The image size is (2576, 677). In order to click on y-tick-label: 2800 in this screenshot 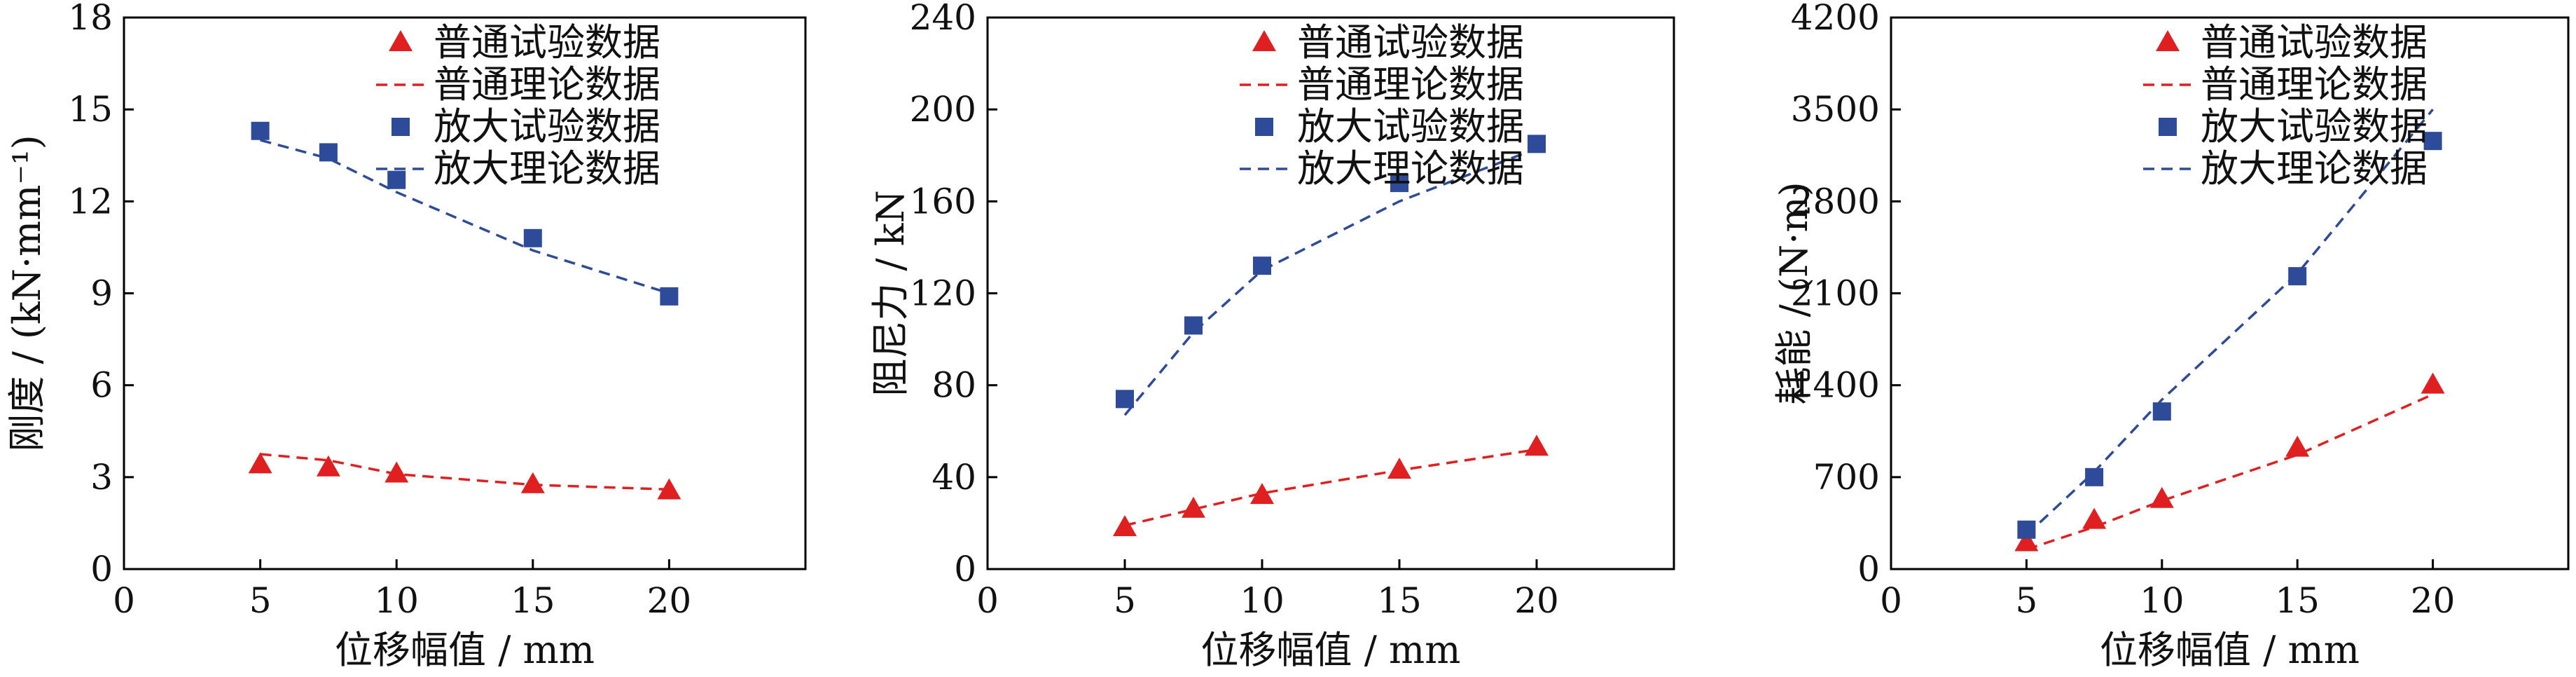, I will do `click(1836, 201)`.